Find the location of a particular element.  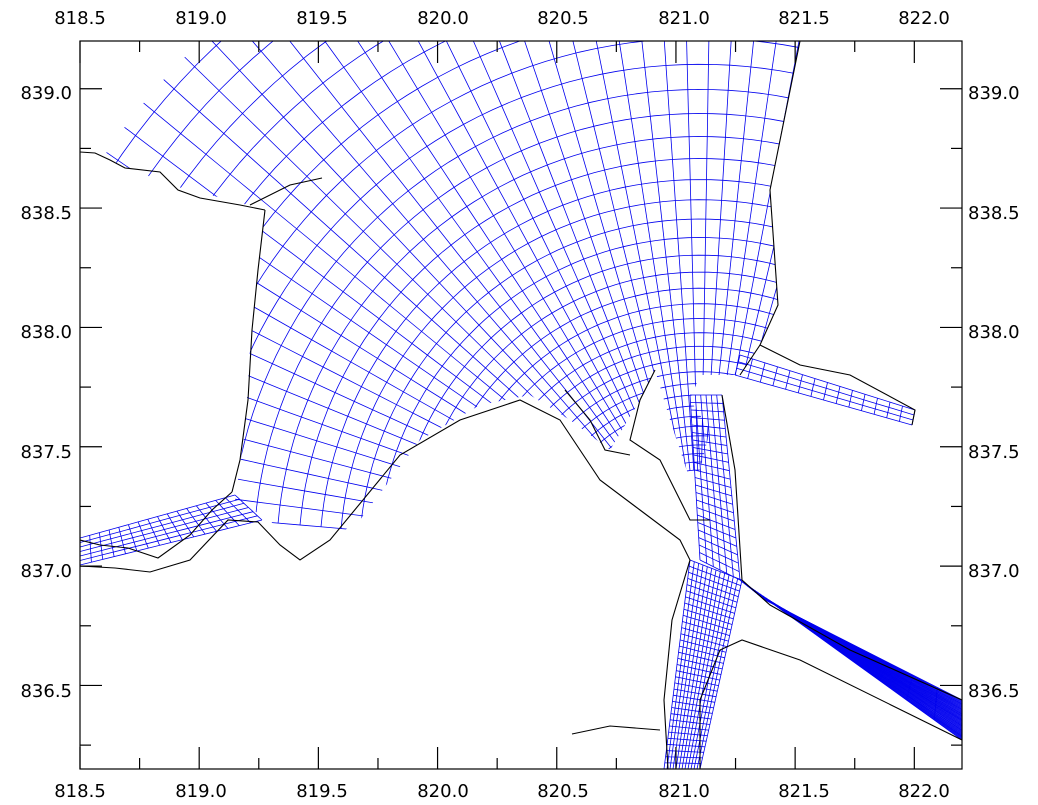

y-tick-label: 838.0 is located at coordinates (994, 332).